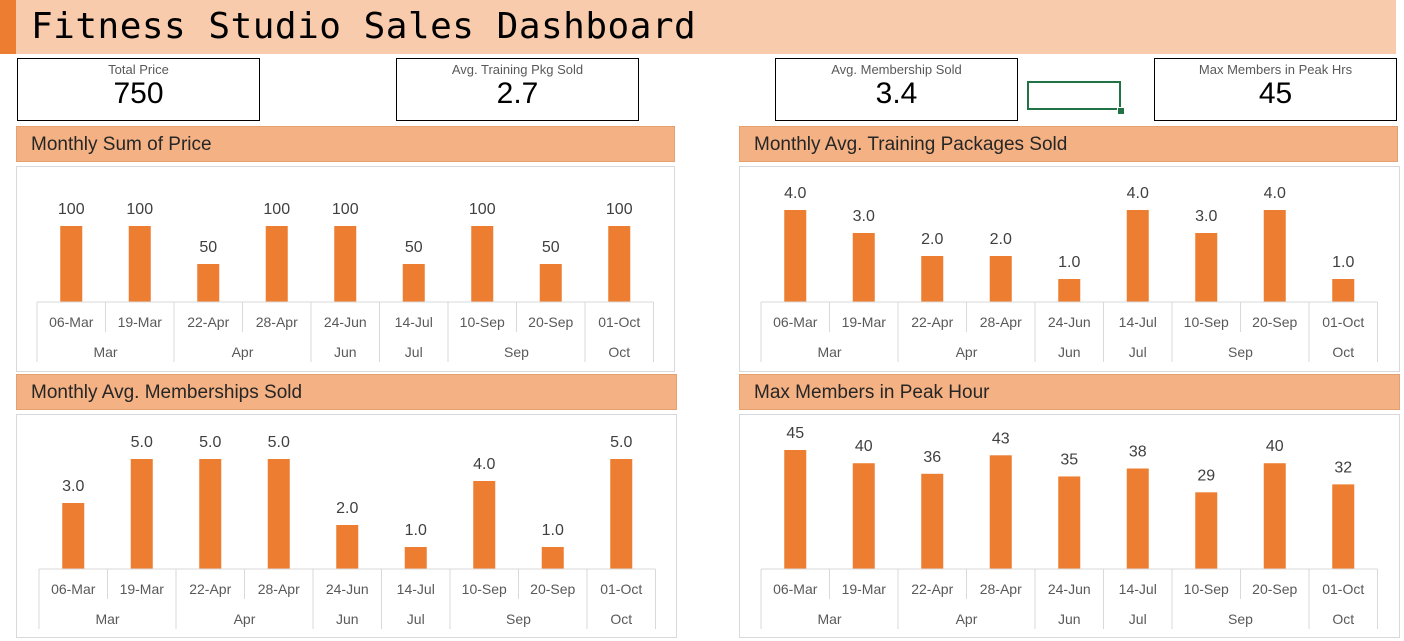 The image size is (1404, 641). Describe the element at coordinates (138, 69) in the screenshot. I see `kpi-label: Total Price` at that location.